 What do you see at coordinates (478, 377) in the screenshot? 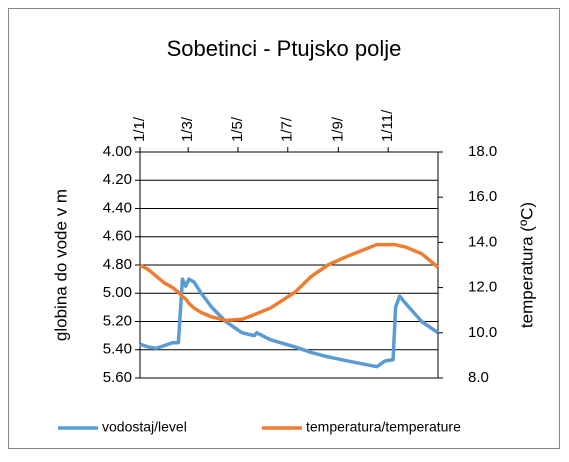
I see `y2-tick-label: 8.0` at bounding box center [478, 377].